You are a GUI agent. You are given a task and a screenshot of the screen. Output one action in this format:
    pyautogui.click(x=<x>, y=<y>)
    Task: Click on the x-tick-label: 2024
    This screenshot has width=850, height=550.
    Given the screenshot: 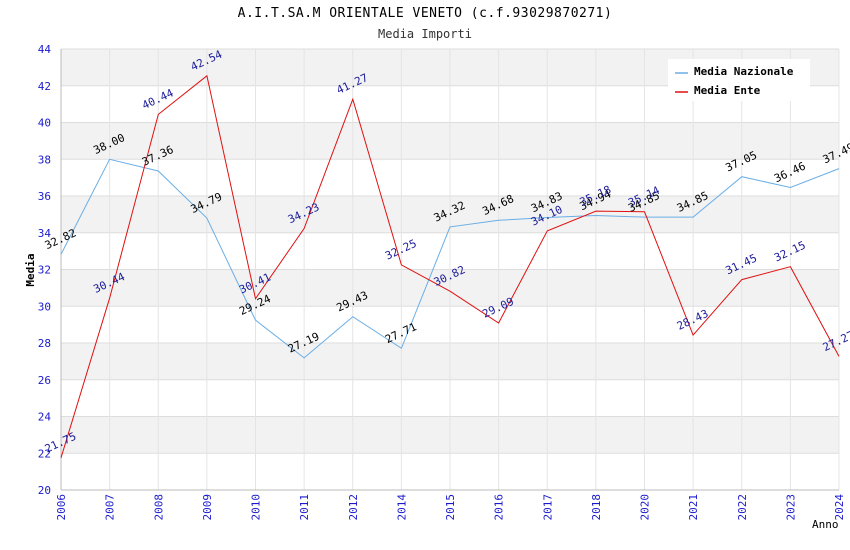 What is the action you would take?
    pyautogui.click(x=839, y=507)
    